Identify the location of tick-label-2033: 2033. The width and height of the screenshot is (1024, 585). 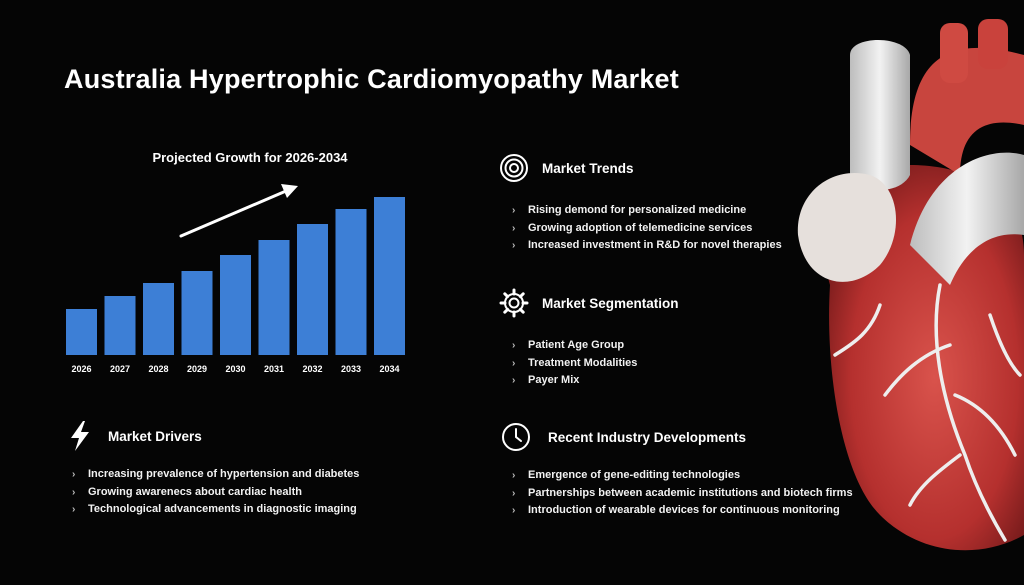
(351, 369).